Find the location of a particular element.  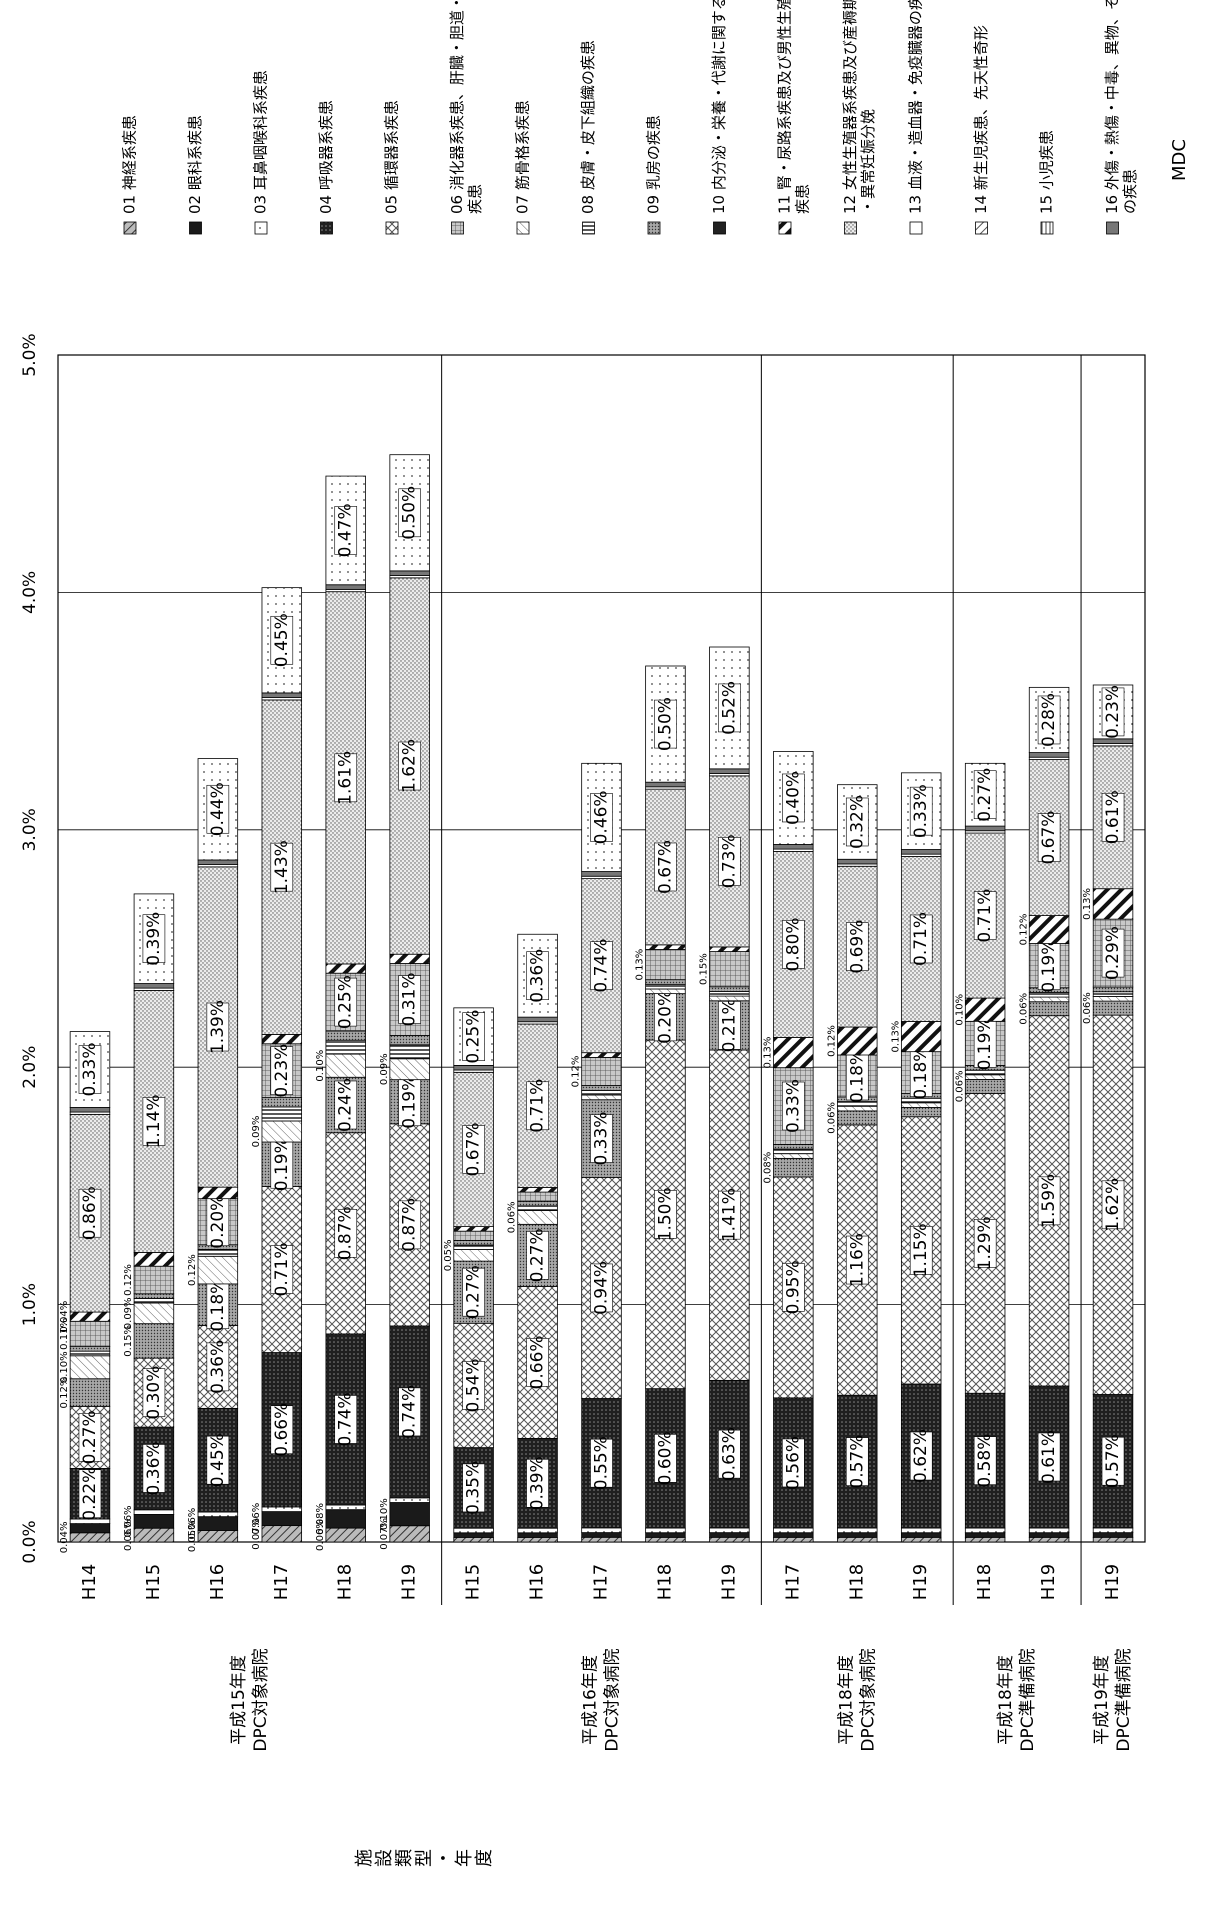

legend-label: 10 内分泌・栄養・代謝に関する疾患 is located at coordinates (719, 107).